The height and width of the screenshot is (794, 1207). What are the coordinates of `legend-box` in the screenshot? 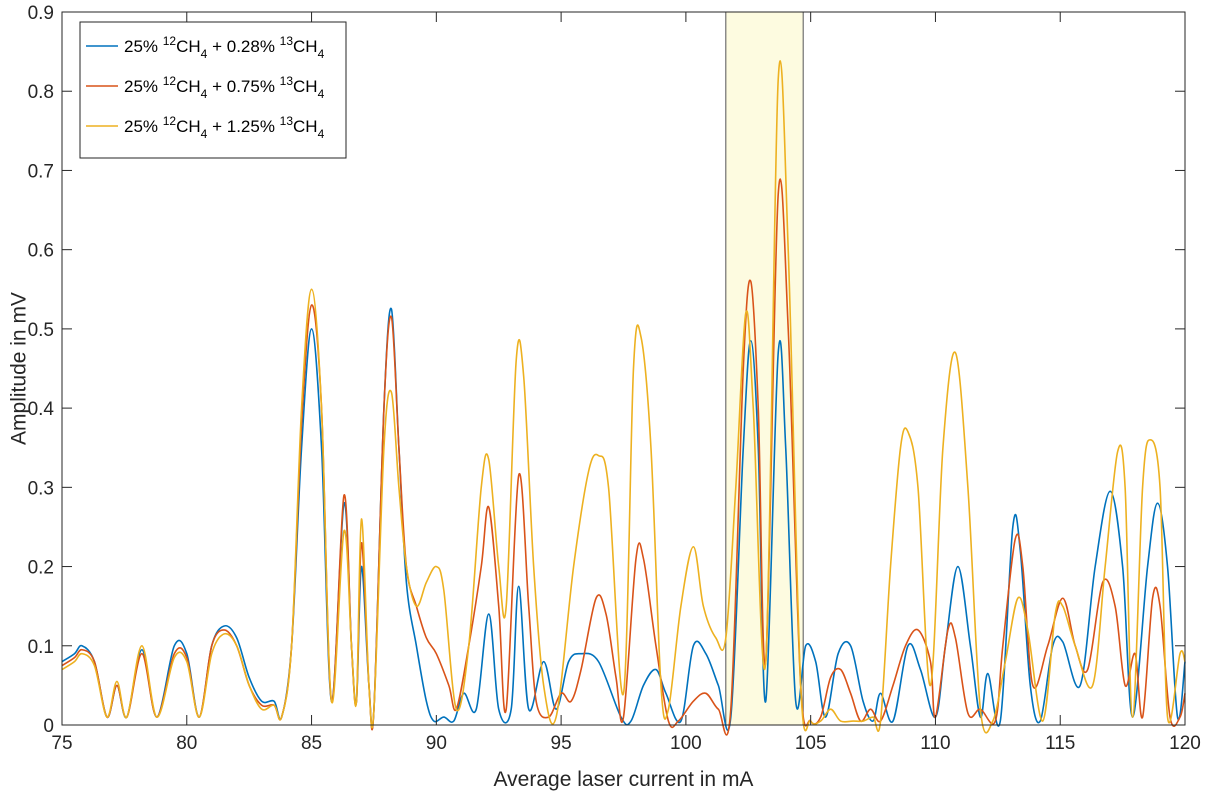 It's located at (213, 90).